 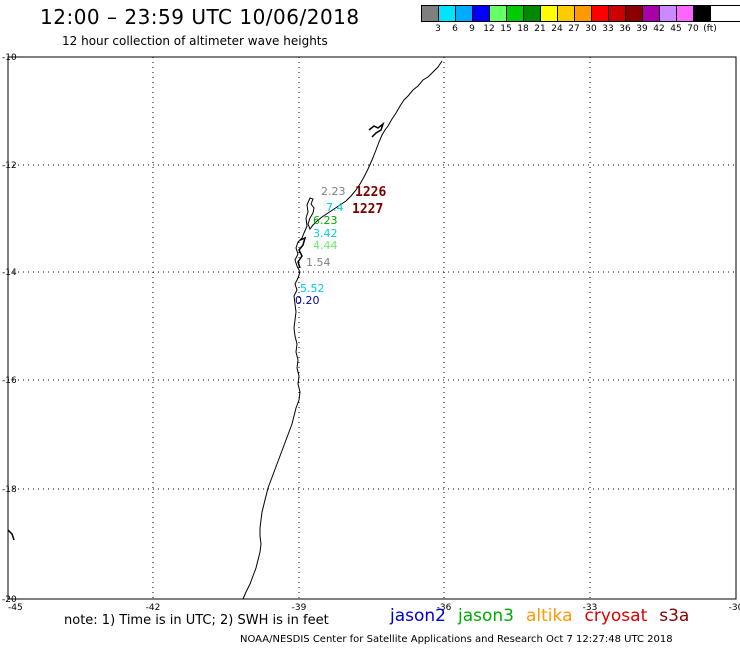 What do you see at coordinates (674, 616) in the screenshot?
I see `satellite-legend-s3a: s3a` at bounding box center [674, 616].